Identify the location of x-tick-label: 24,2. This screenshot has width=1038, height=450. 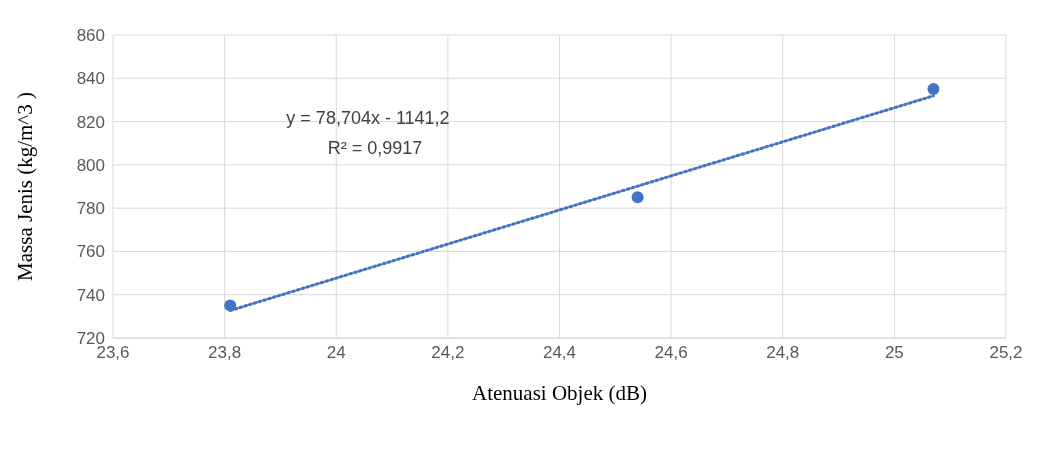
(448, 353).